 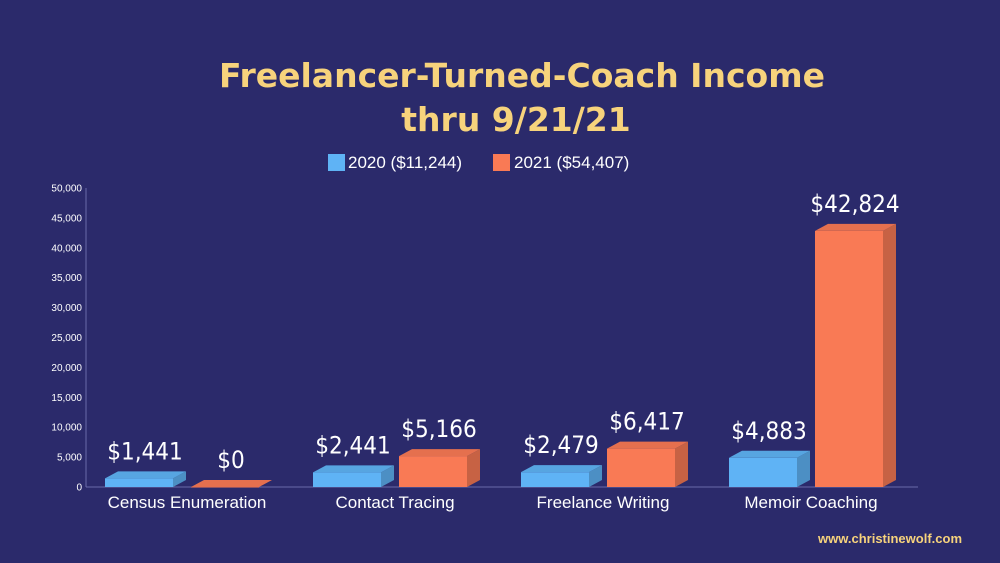 What do you see at coordinates (854, 204) in the screenshot?
I see `data-label: $42,824` at bounding box center [854, 204].